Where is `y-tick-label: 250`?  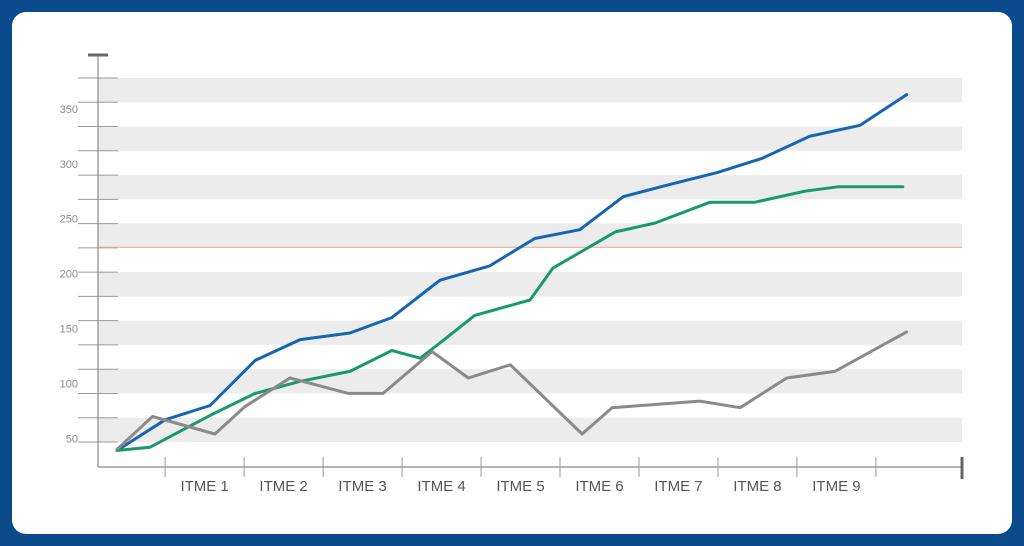 y-tick-label: 250 is located at coordinates (69, 220).